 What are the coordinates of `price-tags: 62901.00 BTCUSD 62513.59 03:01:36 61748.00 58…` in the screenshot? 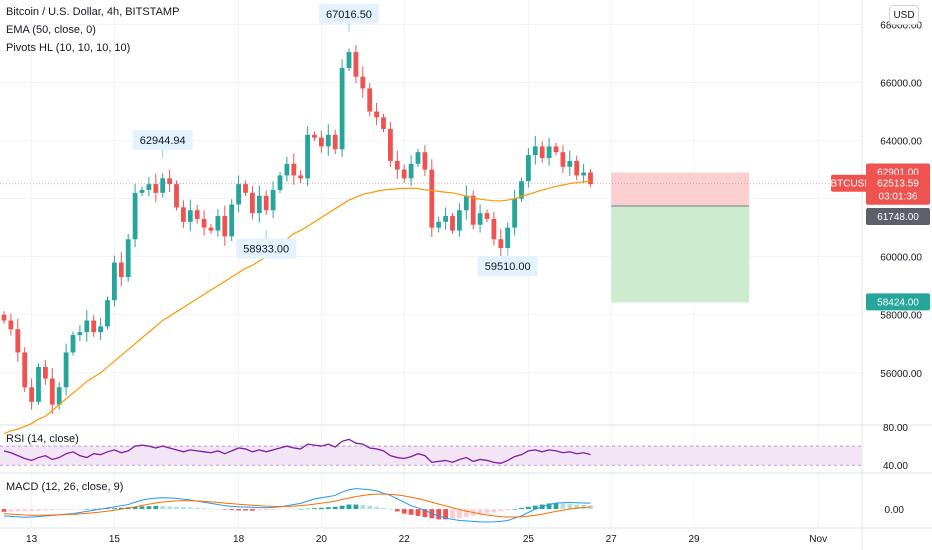 It's located at (880, 237).